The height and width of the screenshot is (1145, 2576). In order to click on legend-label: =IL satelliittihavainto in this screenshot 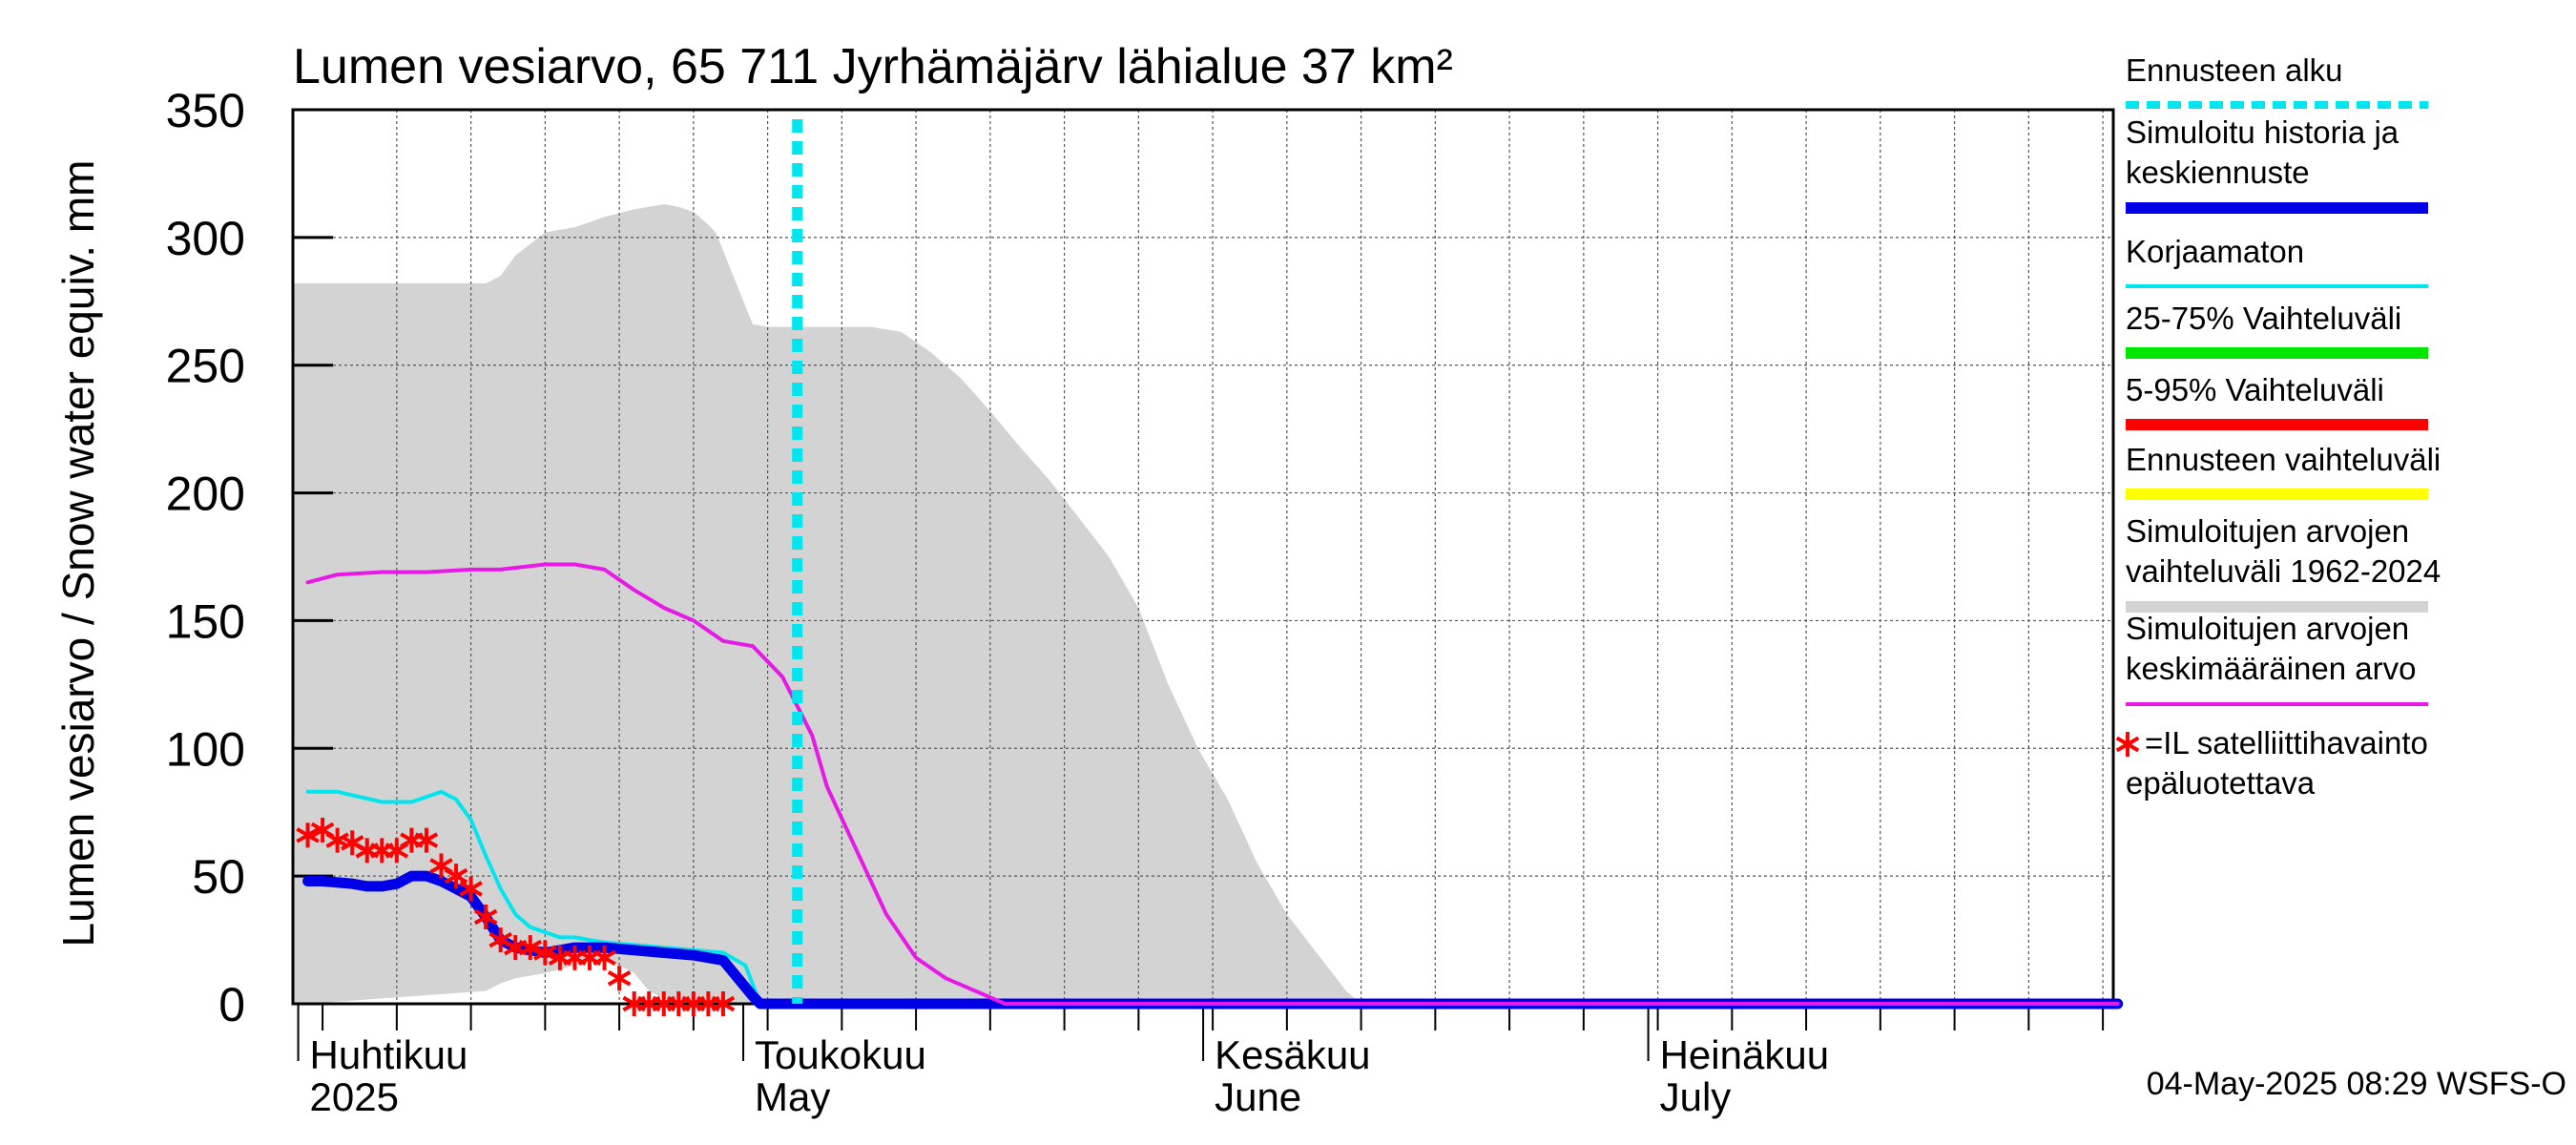, I will do `click(2286, 743)`.